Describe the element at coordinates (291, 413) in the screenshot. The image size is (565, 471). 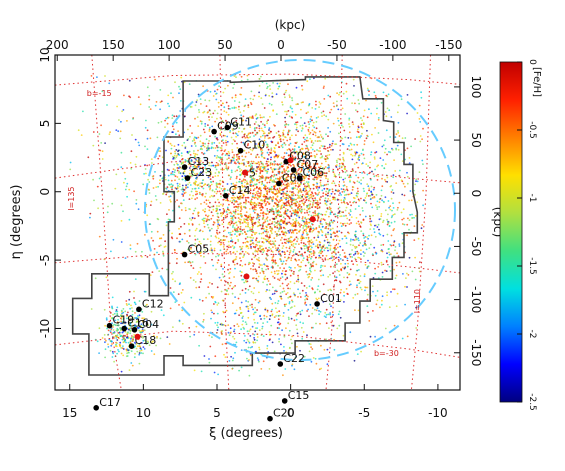
I see `x-tick-label: 0` at that location.